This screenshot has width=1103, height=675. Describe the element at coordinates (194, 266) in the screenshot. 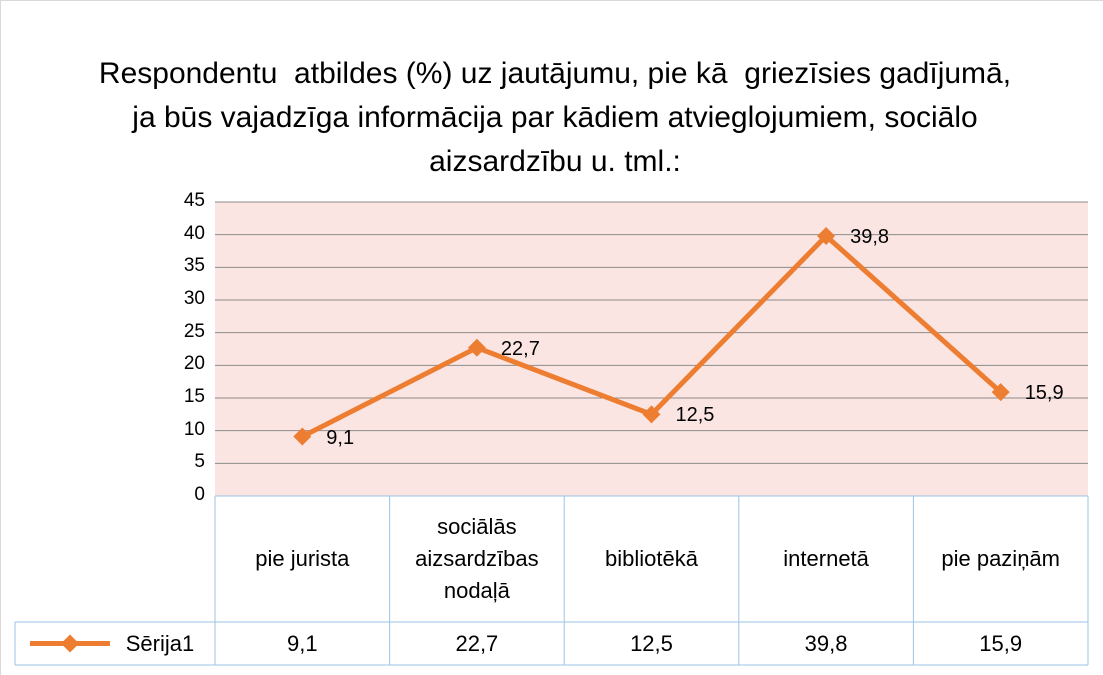

I see `y-tick-label: 35` at that location.